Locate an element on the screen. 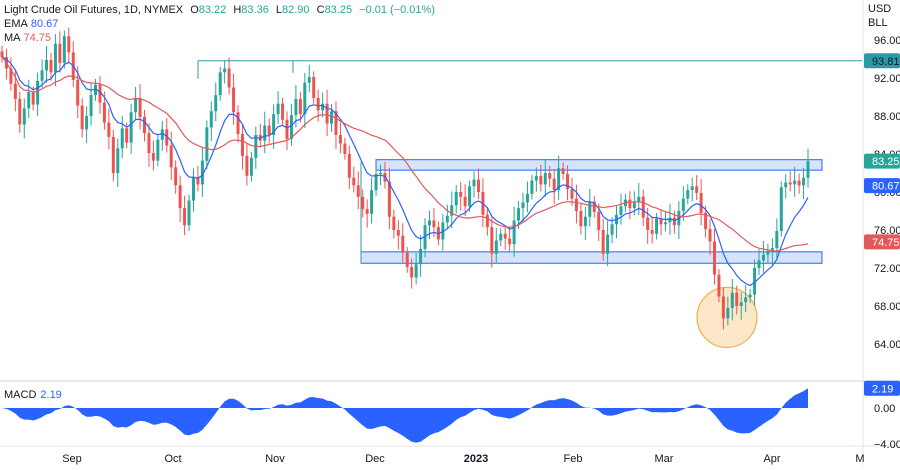  macd-badge-label: 2.19 is located at coordinates (882, 389).